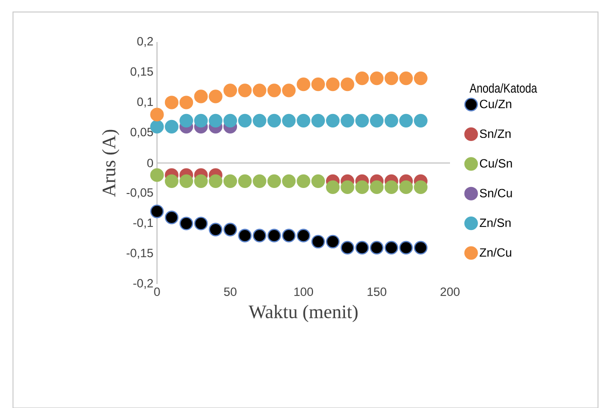 The image size is (600, 408). I want to click on y-tick-label: -0,05, so click(139, 193).